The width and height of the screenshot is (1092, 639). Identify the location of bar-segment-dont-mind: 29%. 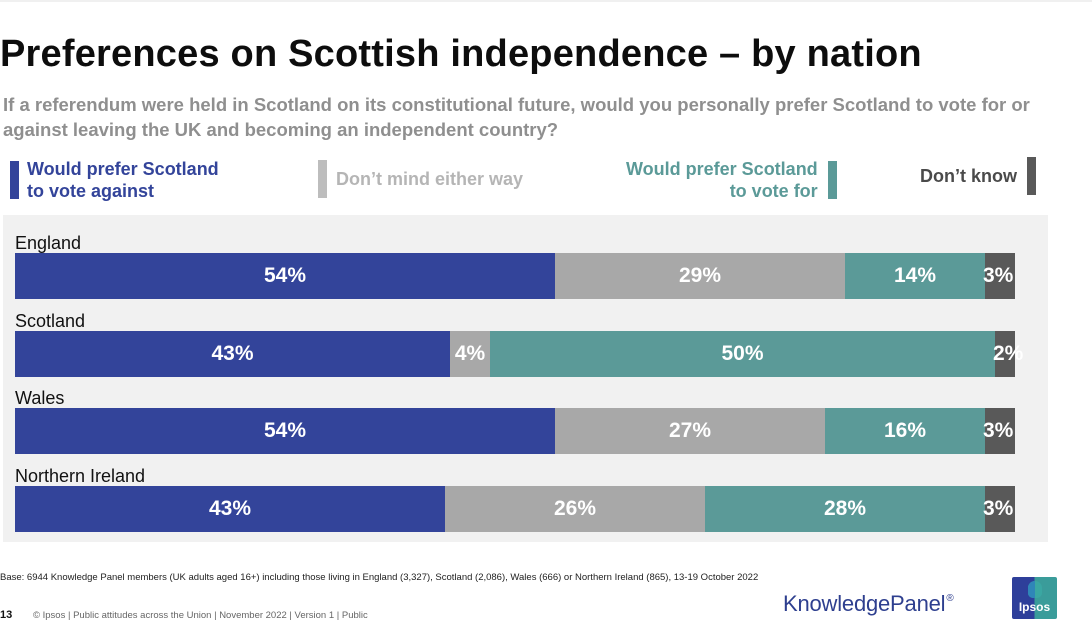
(700, 276).